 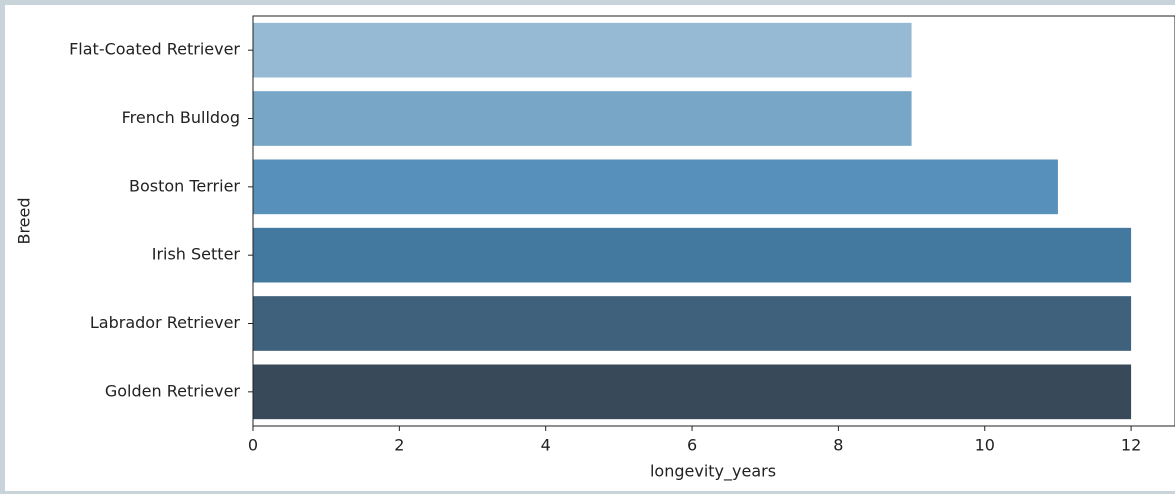 I want to click on x-tick-label: 12, so click(x=1131, y=445).